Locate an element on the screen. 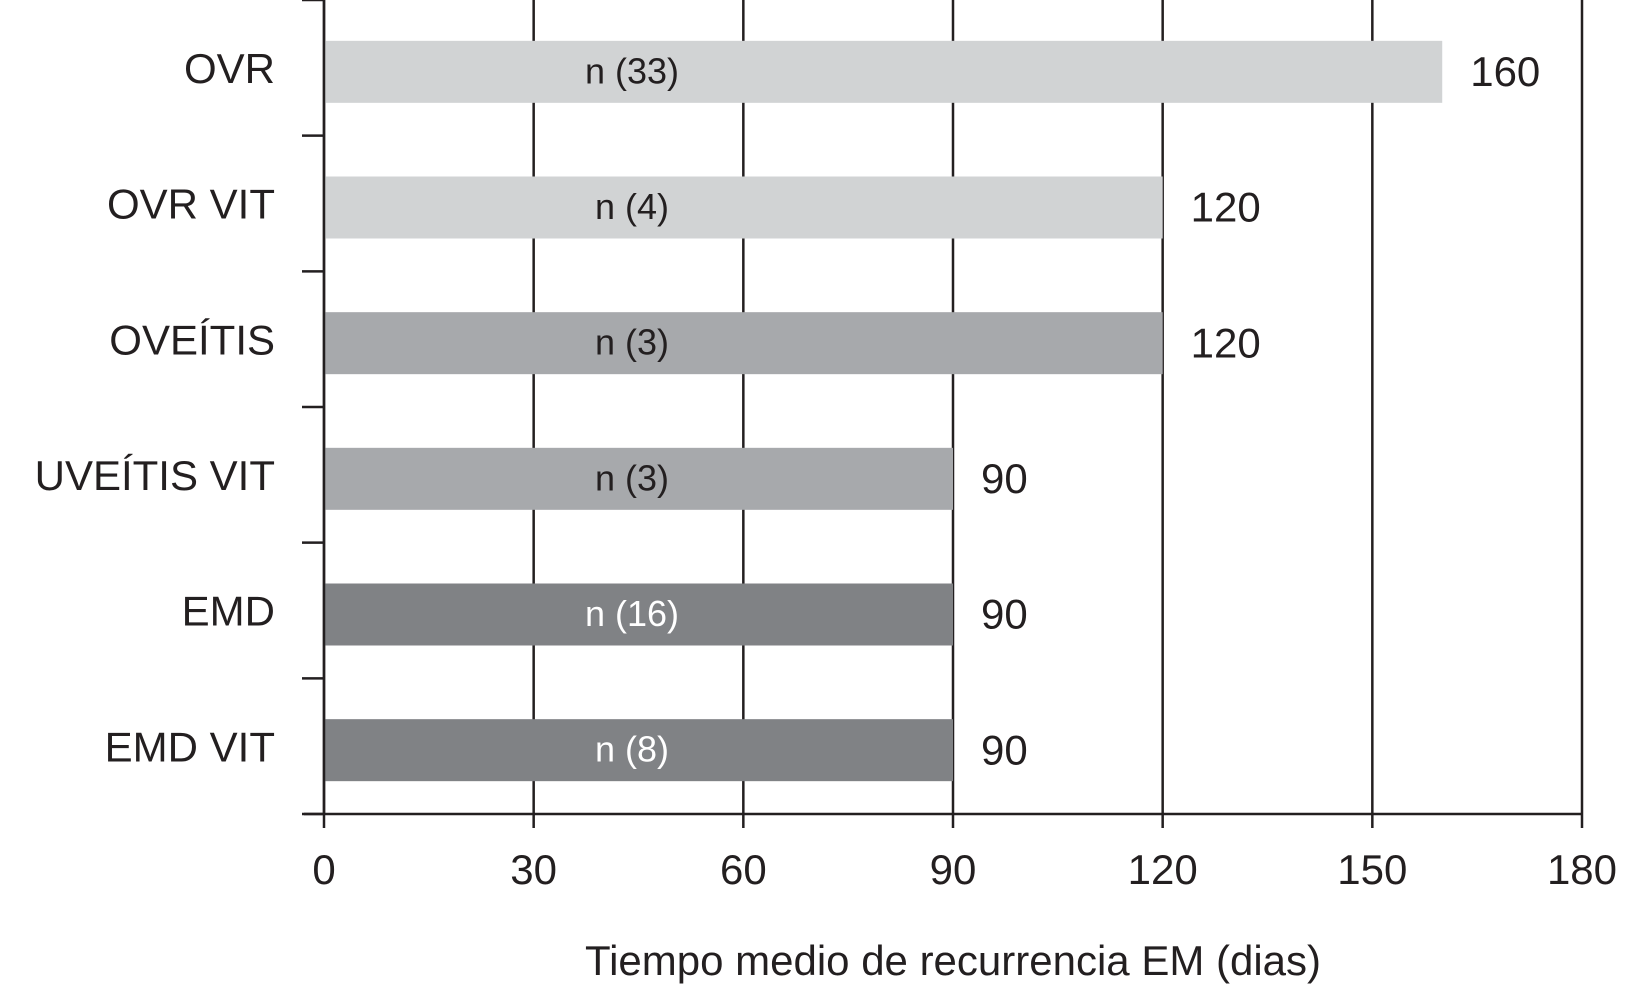 This screenshot has height=993, width=1626. value-label: 160 is located at coordinates (1505, 71).